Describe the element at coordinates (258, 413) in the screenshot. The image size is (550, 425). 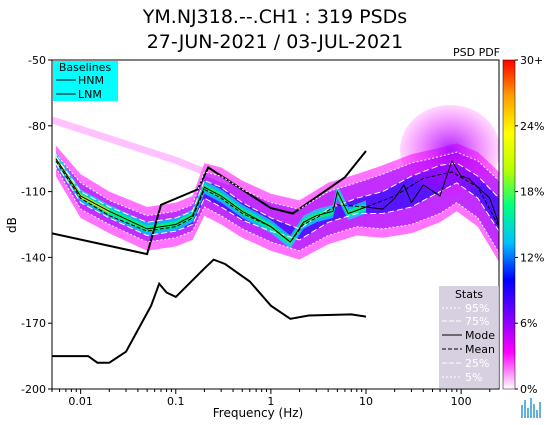
I see `x-axis-label: Frequency (Hz)` at that location.